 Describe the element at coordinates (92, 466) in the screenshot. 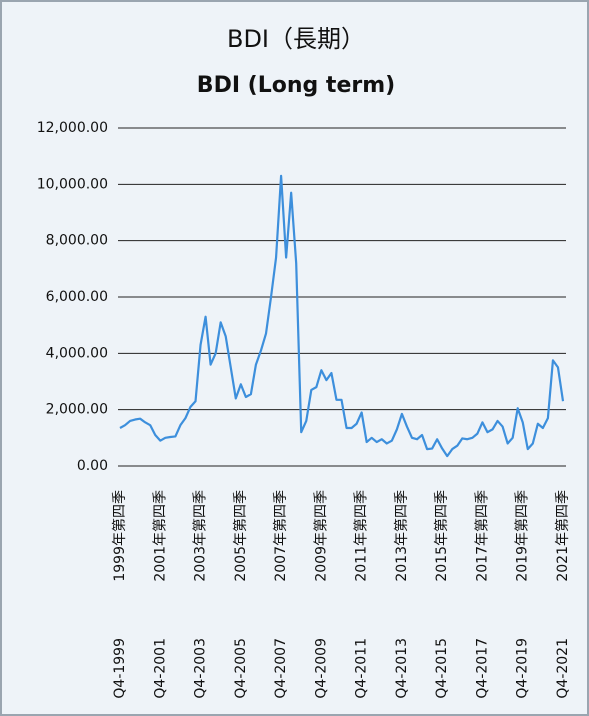

I see `y-tick-label: 0.00` at that location.